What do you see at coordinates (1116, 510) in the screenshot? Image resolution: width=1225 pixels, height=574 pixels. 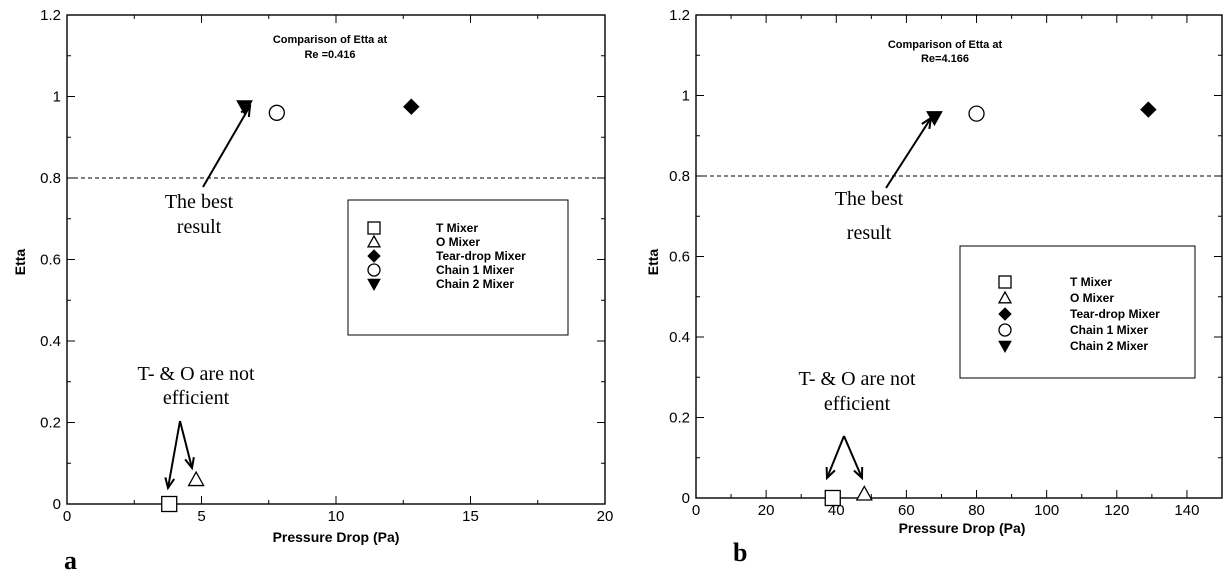 I see `x-tick-label: 120` at bounding box center [1116, 510].